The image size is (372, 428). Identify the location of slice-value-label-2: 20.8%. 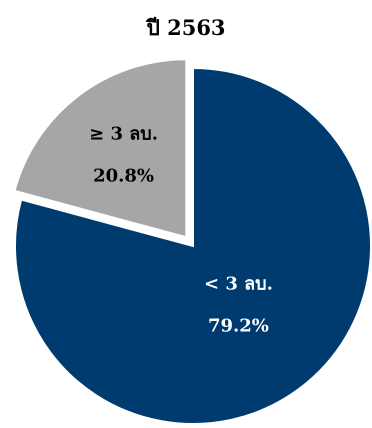
(123, 175).